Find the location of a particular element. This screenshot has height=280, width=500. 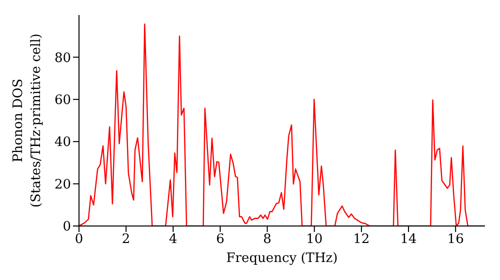

y-tick-label: 0 is located at coordinates (66, 227).